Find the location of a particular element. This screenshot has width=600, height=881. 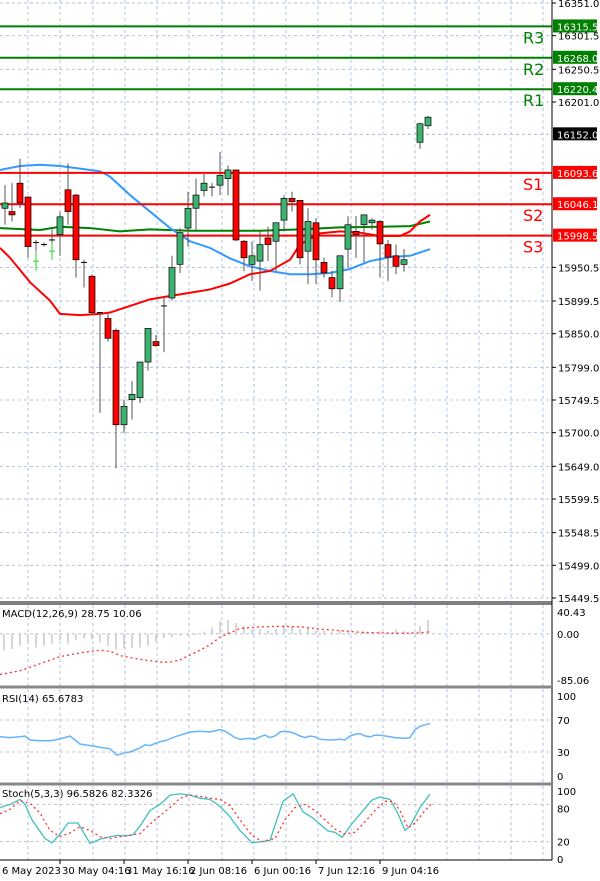

stoch-axis-label: 0 is located at coordinates (560, 860).